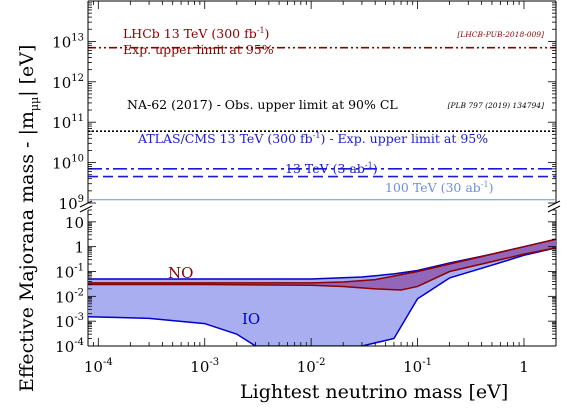  I want to click on fcc-label: 100 TeV (30 ab-1), so click(439, 187).